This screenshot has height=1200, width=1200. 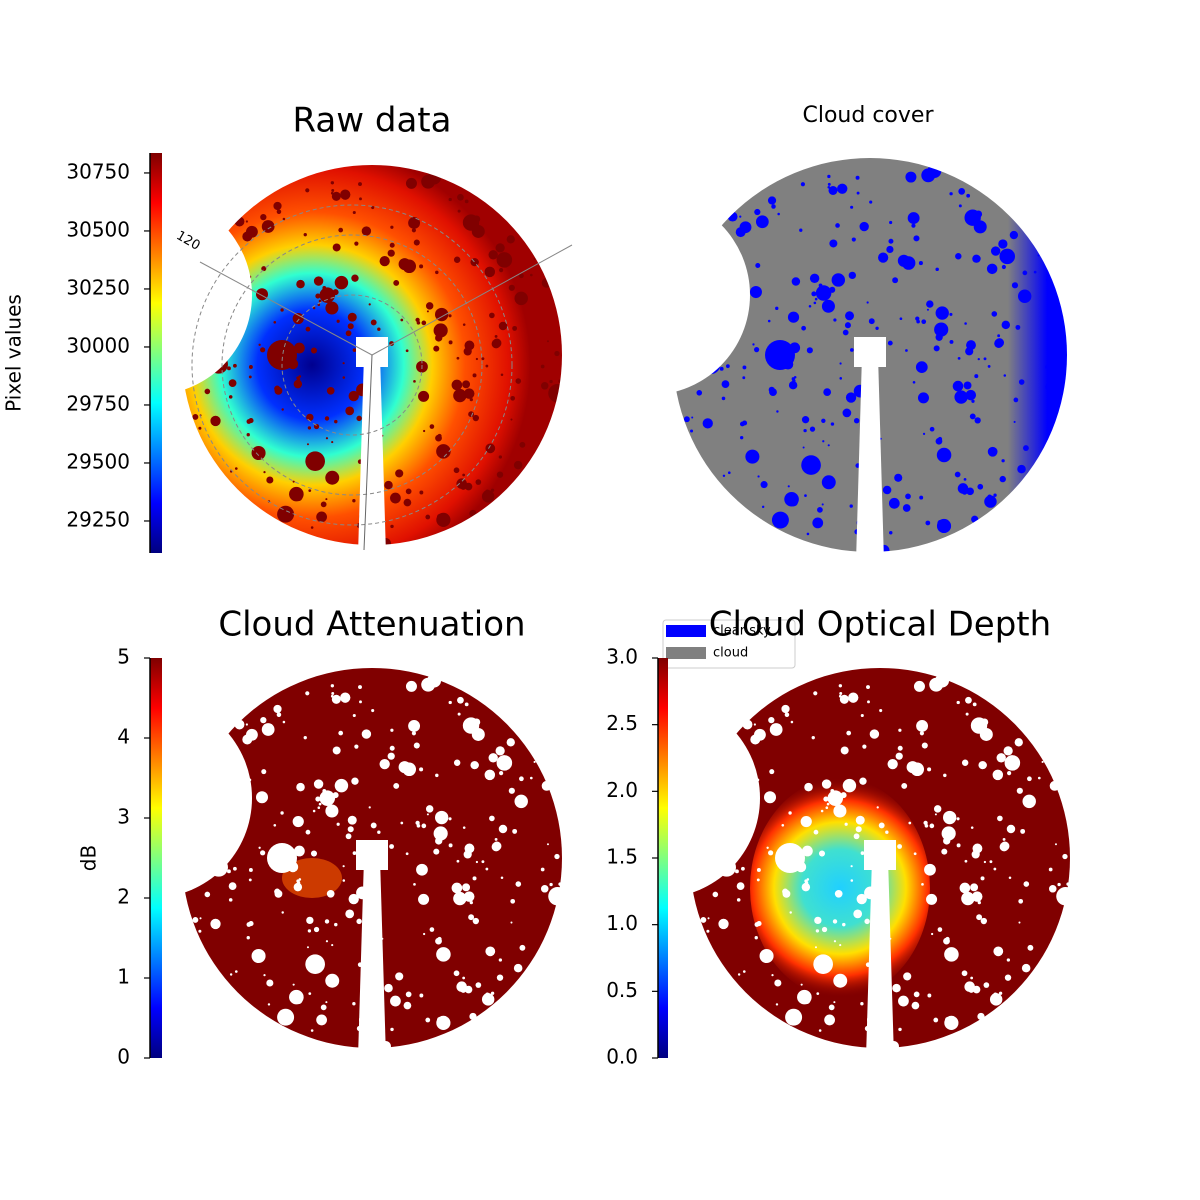 What do you see at coordinates (98, 345) in the screenshot?
I see `colorbar-tick-label: 30000` at bounding box center [98, 345].